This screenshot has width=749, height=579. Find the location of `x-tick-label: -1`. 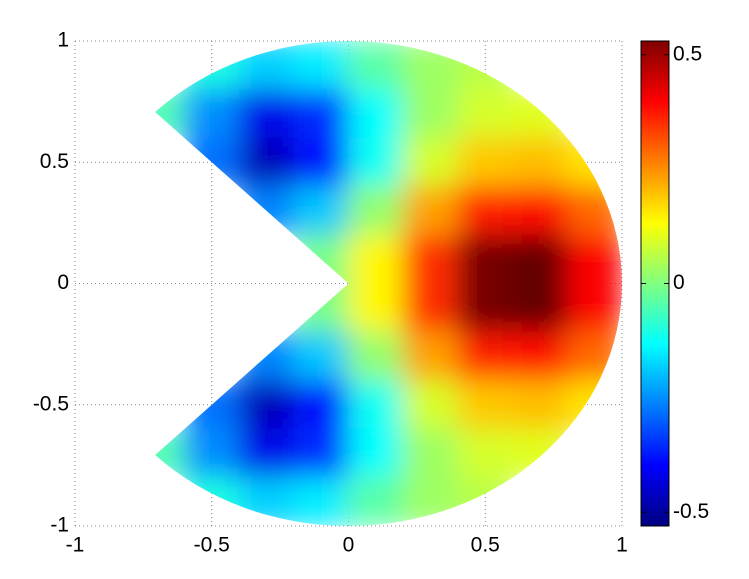

x-tick-label: -1 is located at coordinates (75, 545).